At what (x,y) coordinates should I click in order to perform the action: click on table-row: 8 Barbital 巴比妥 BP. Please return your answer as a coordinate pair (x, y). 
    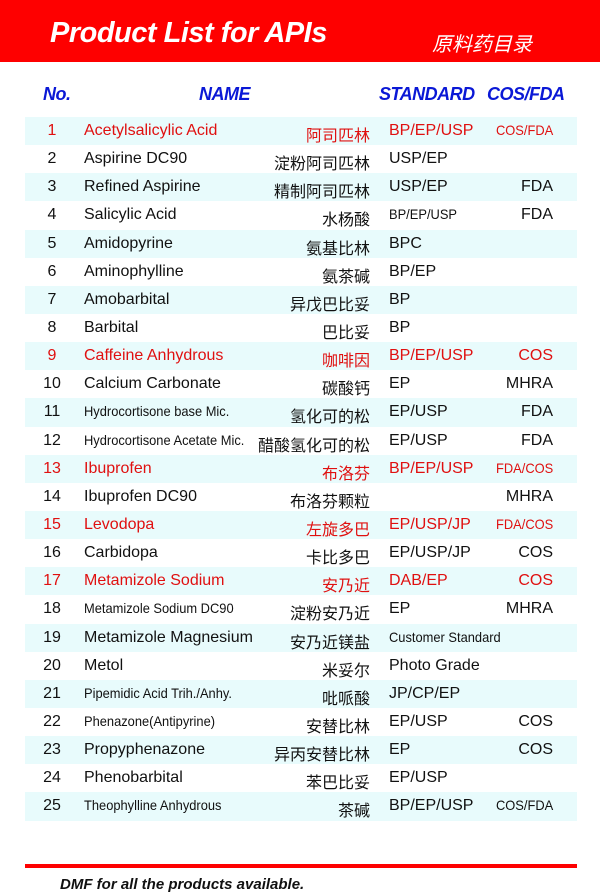
    Looking at the image, I should click on (301, 328).